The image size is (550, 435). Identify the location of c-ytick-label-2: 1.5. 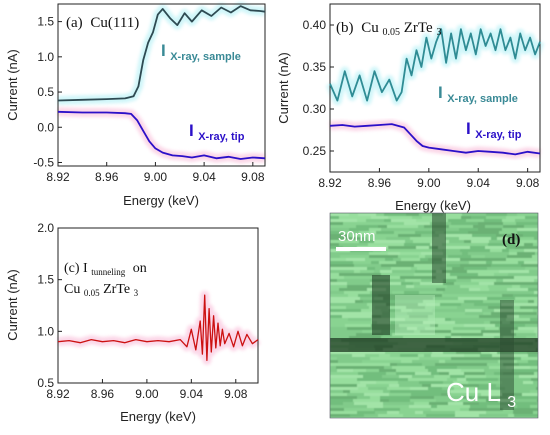
(45, 280).